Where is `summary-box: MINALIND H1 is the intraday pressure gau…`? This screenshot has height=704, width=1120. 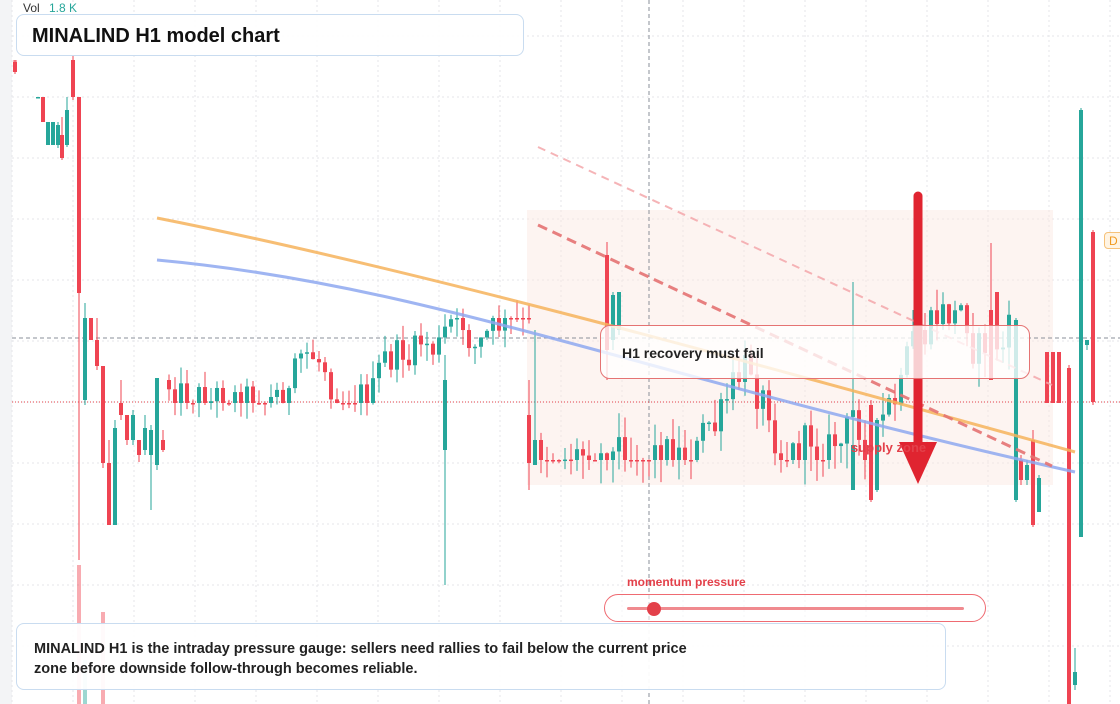
summary-box: MINALIND H1 is the intraday pressure gau… is located at coordinates (481, 656).